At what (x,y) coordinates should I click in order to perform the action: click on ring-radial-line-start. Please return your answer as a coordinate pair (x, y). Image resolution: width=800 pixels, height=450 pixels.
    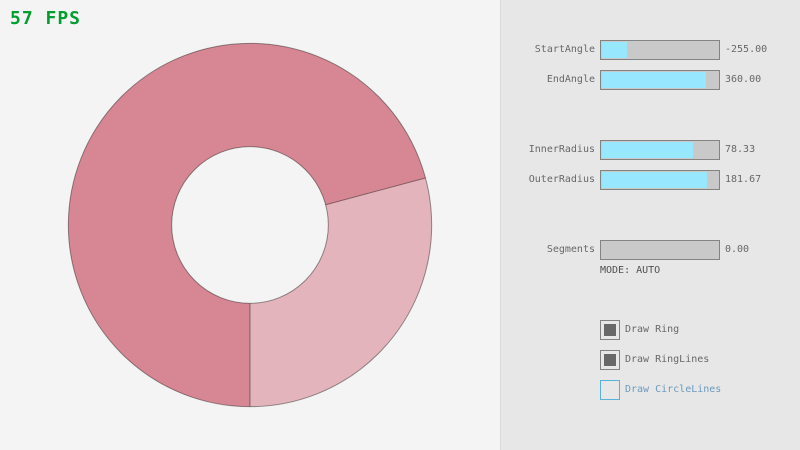
    Looking at the image, I should click on (375, 191).